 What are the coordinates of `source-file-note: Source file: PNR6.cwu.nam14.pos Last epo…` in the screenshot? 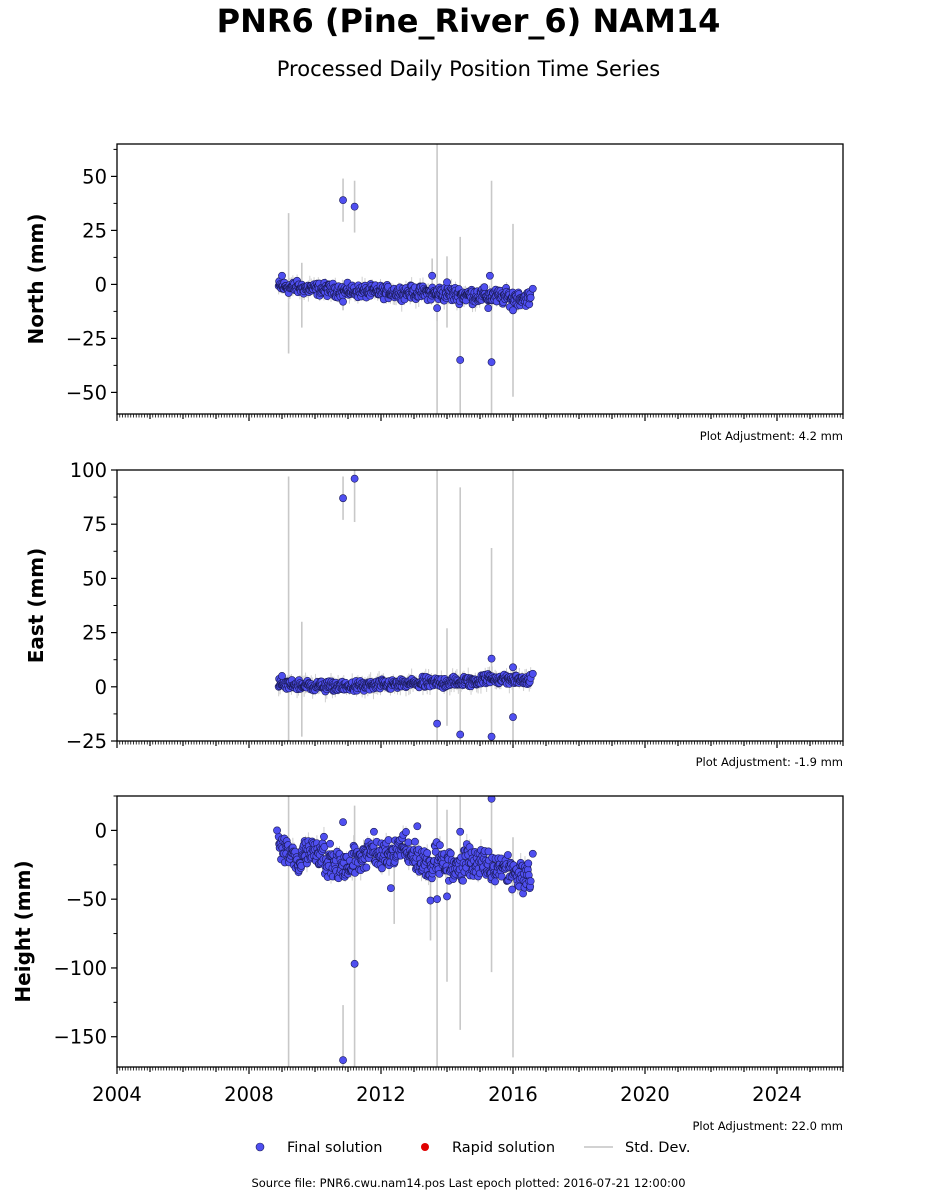 It's located at (468, 1183).